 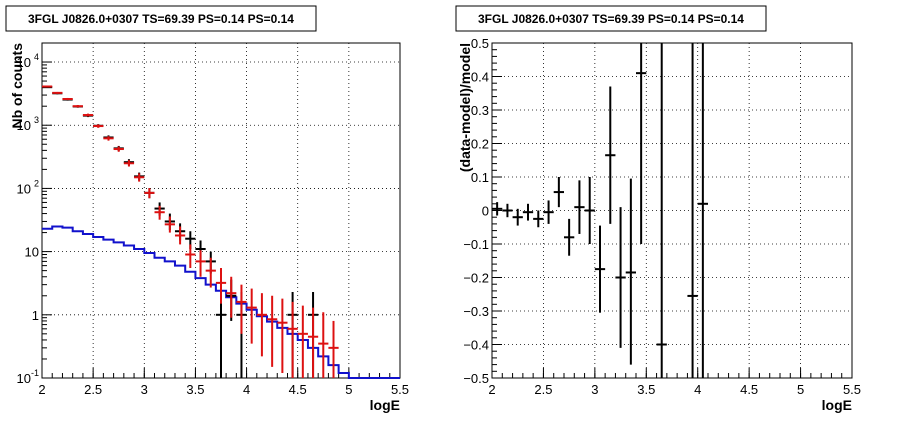 I want to click on y-tick-exponent: -1, so click(x=35, y=373).